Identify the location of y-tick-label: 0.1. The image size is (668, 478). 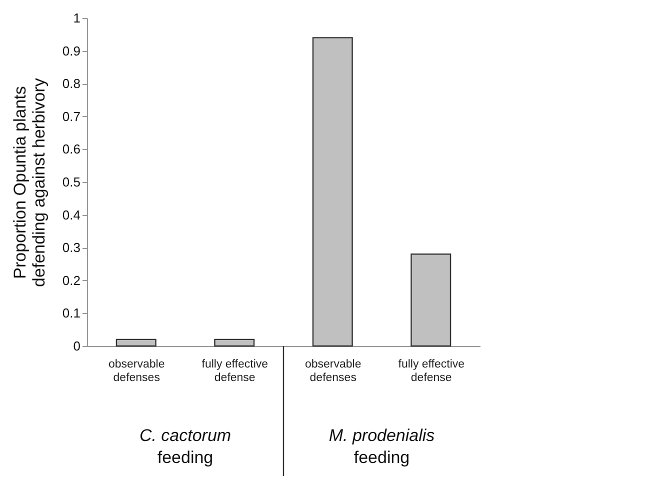
(71, 313).